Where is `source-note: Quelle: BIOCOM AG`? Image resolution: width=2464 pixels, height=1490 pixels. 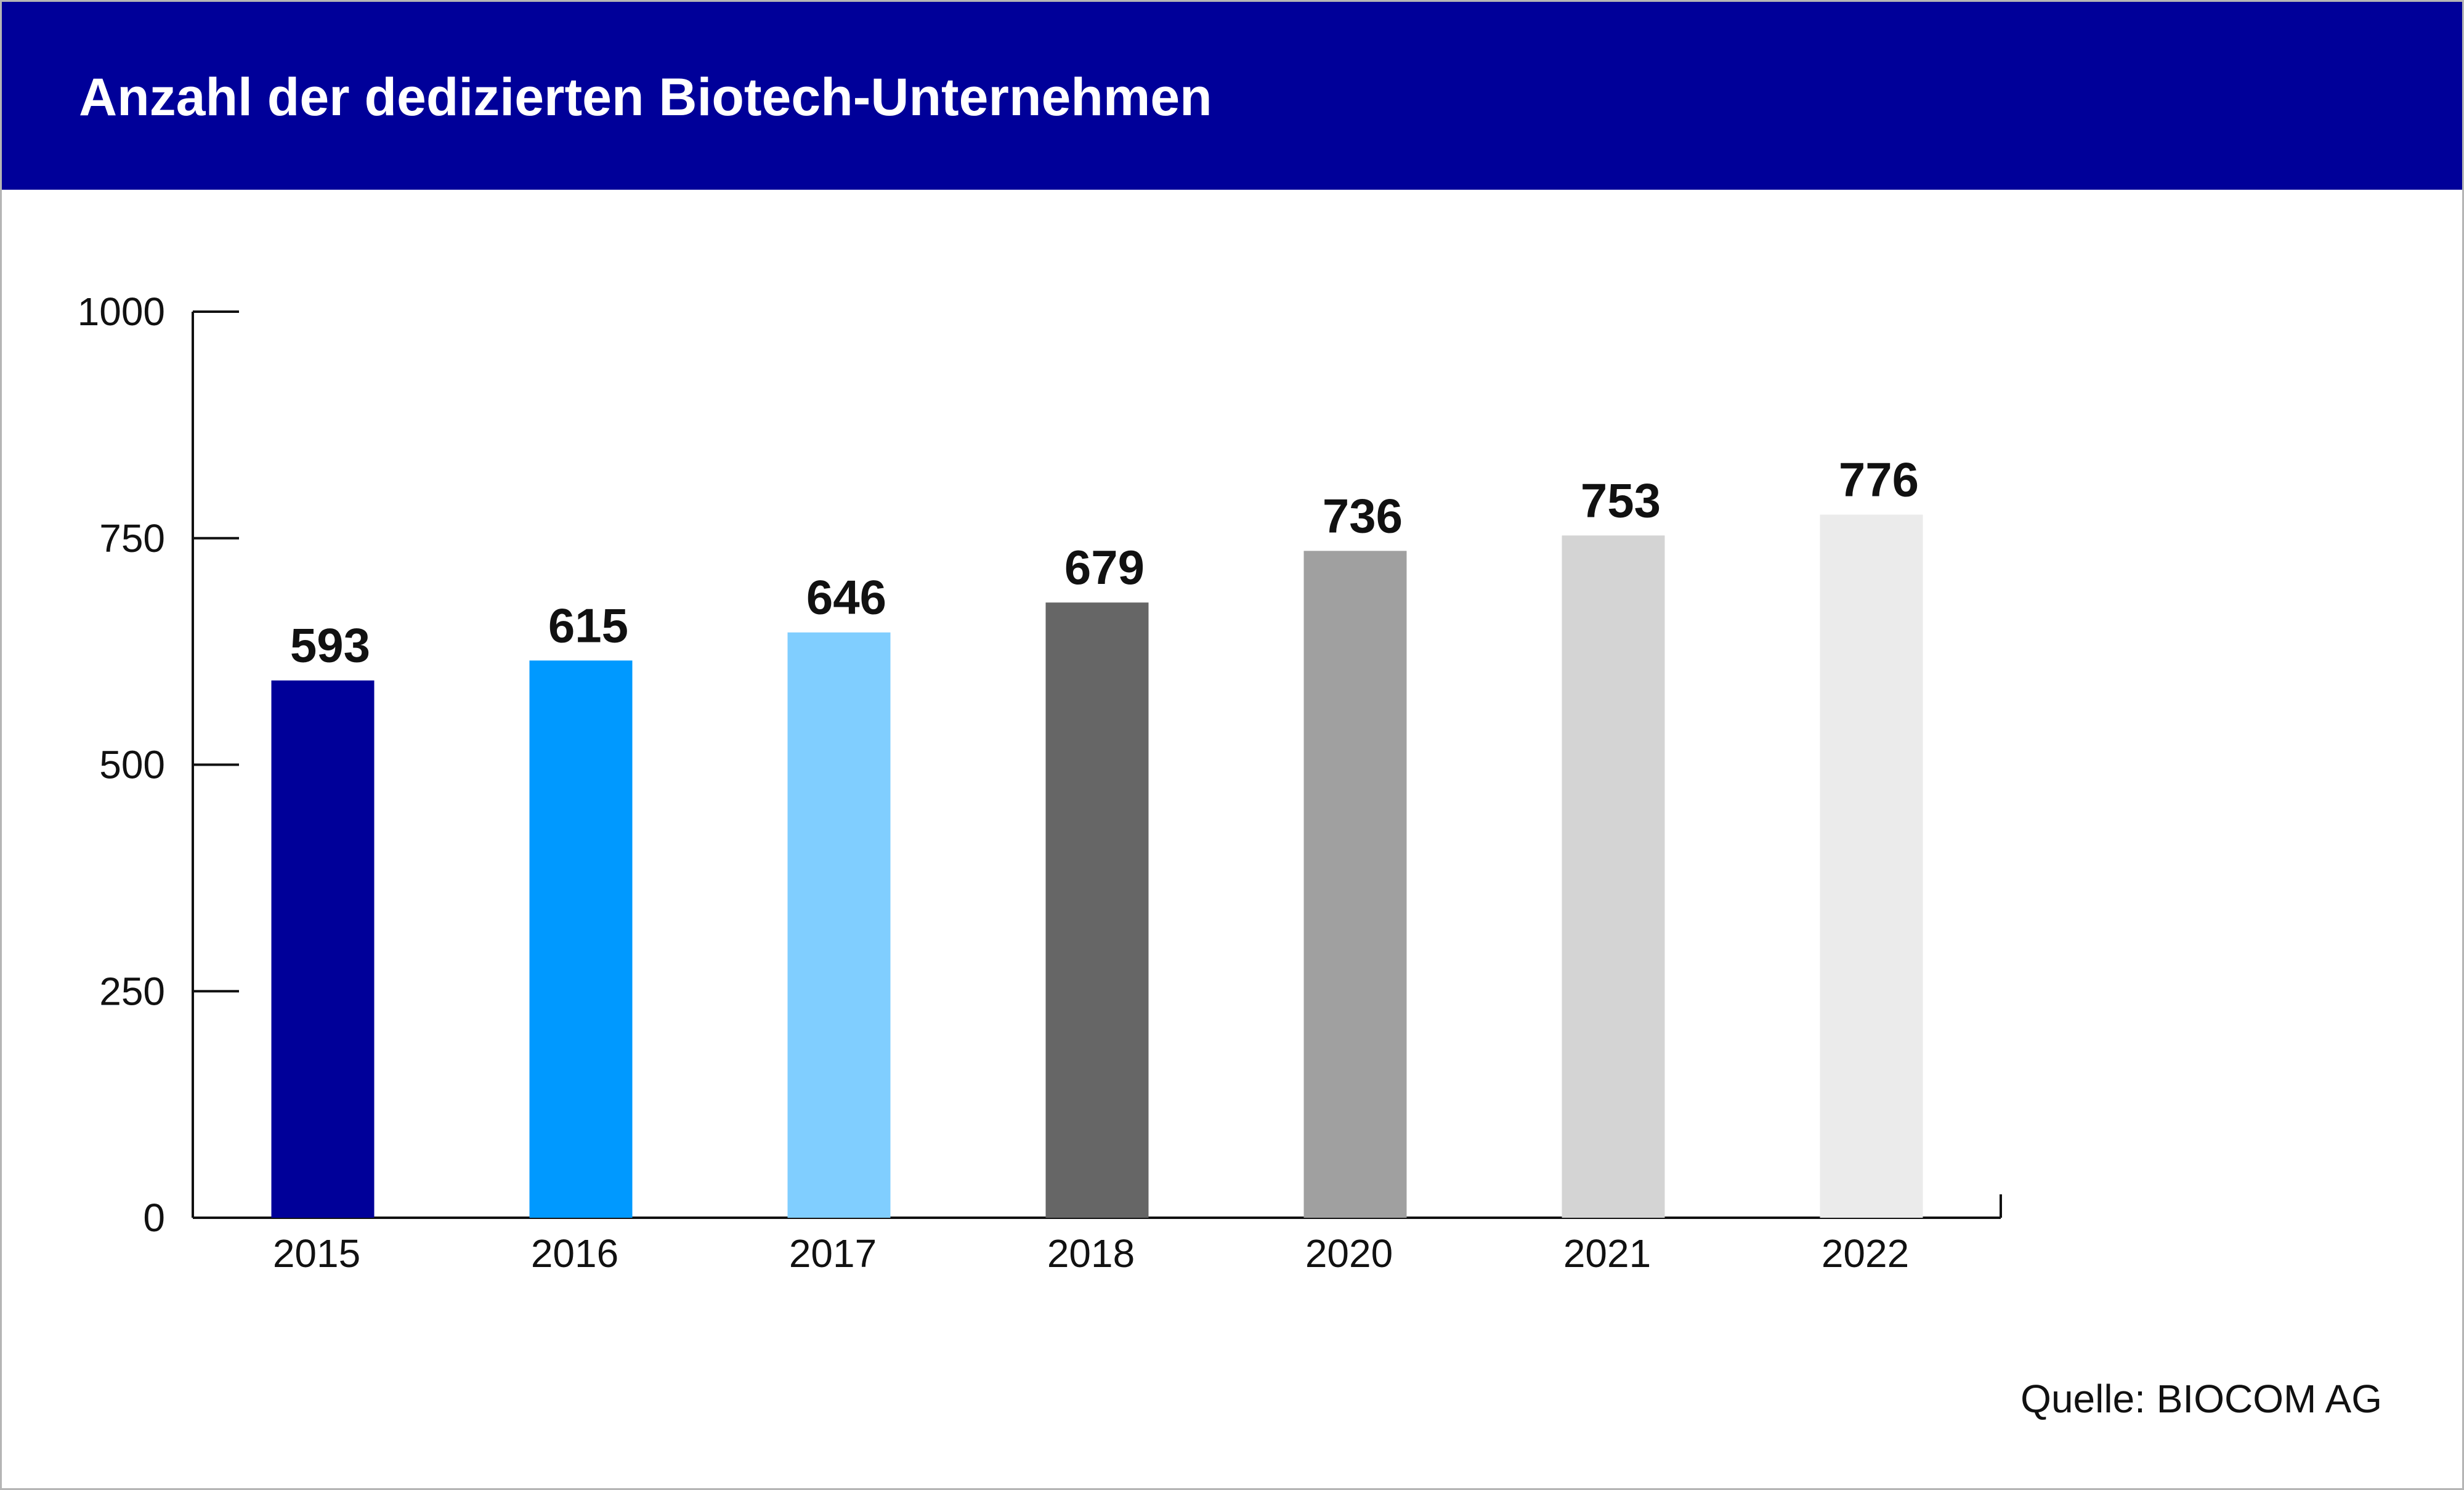
source-note: Quelle: BIOCOM AG is located at coordinates (2201, 1399).